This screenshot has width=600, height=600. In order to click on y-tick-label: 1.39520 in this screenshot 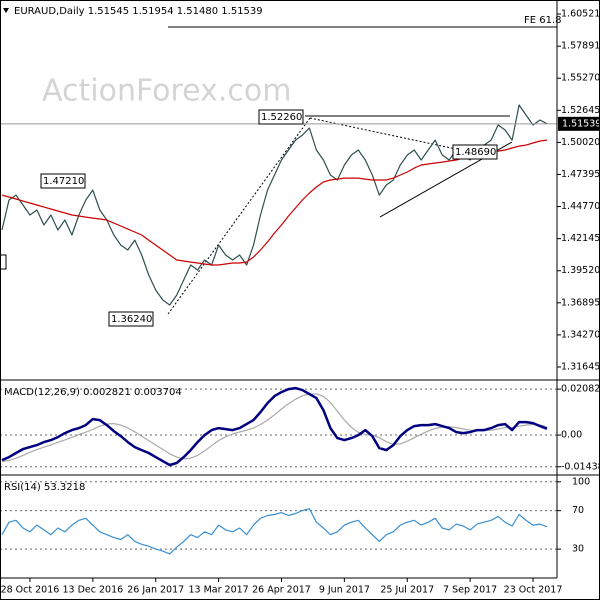, I will do `click(580, 270)`.